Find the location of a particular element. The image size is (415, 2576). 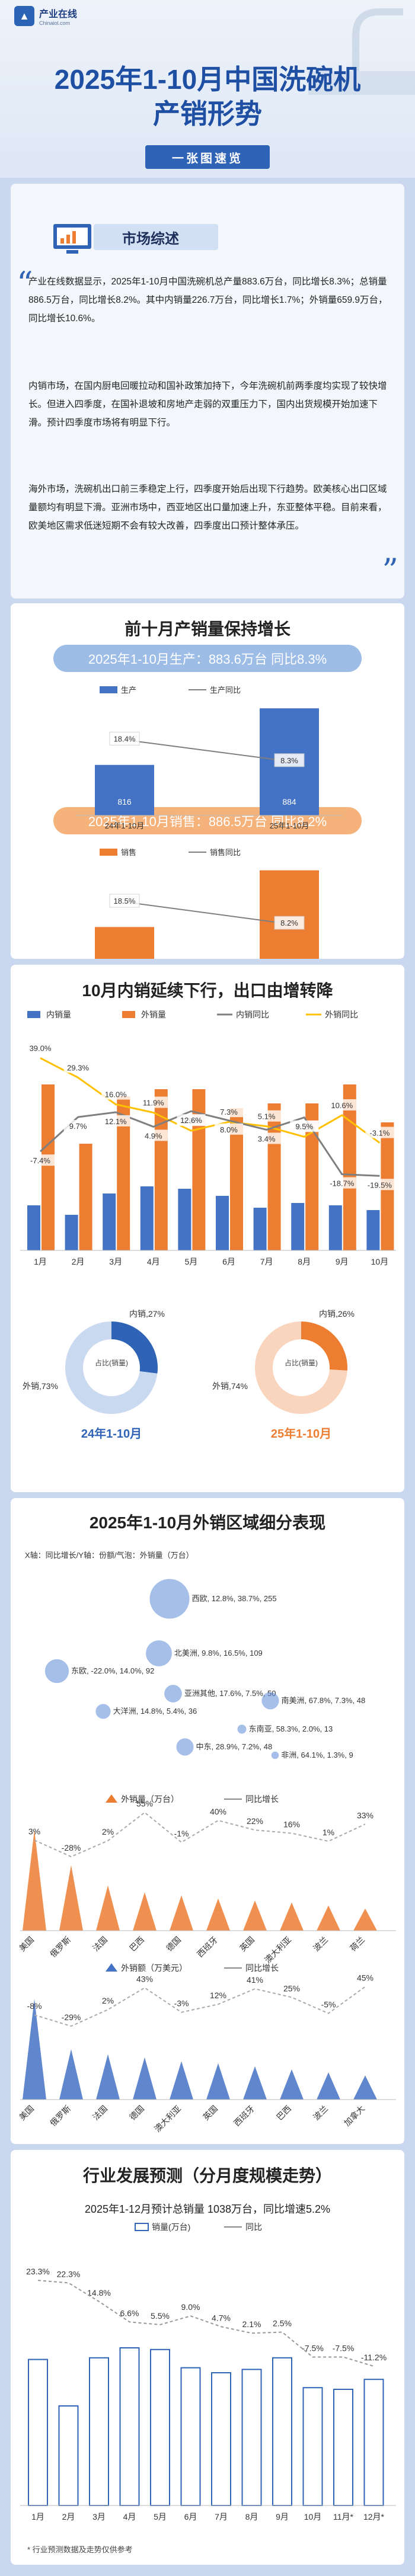

logo-icon: ▲ is located at coordinates (24, 16).